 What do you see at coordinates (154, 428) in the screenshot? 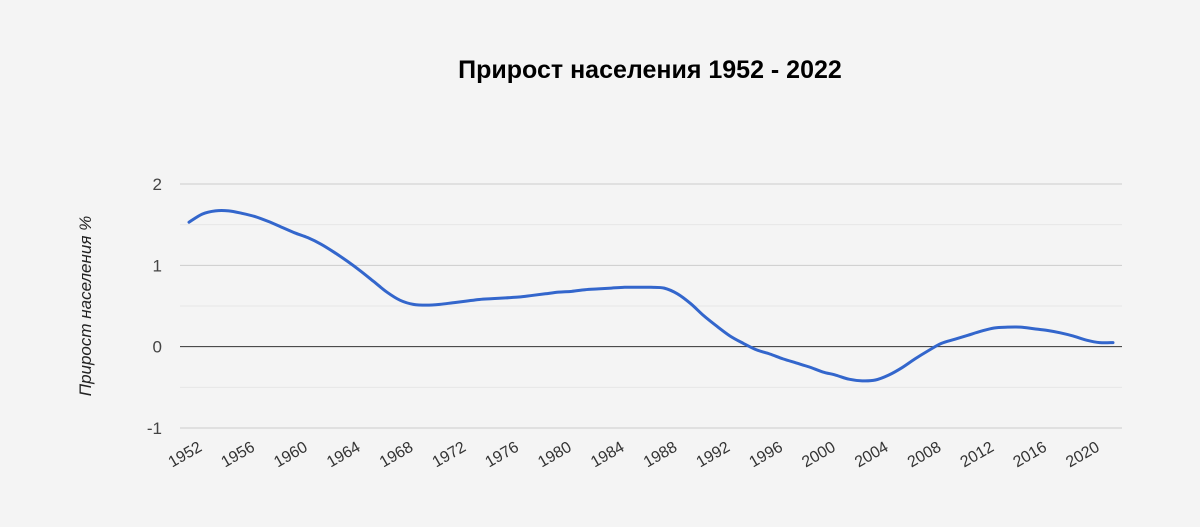
I see `y-tick-label: -1` at bounding box center [154, 428].